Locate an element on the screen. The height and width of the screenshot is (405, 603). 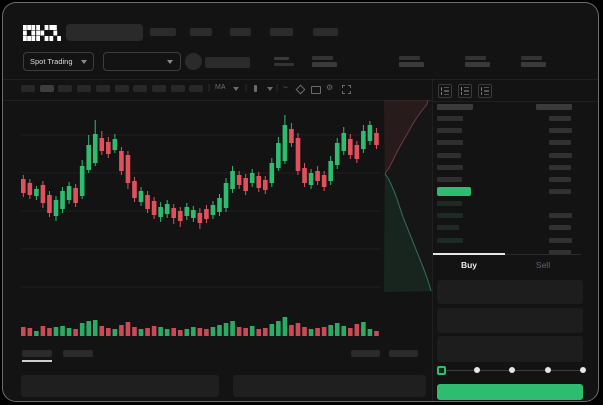
indicator-ma-button: MA is located at coordinates (220, 87).